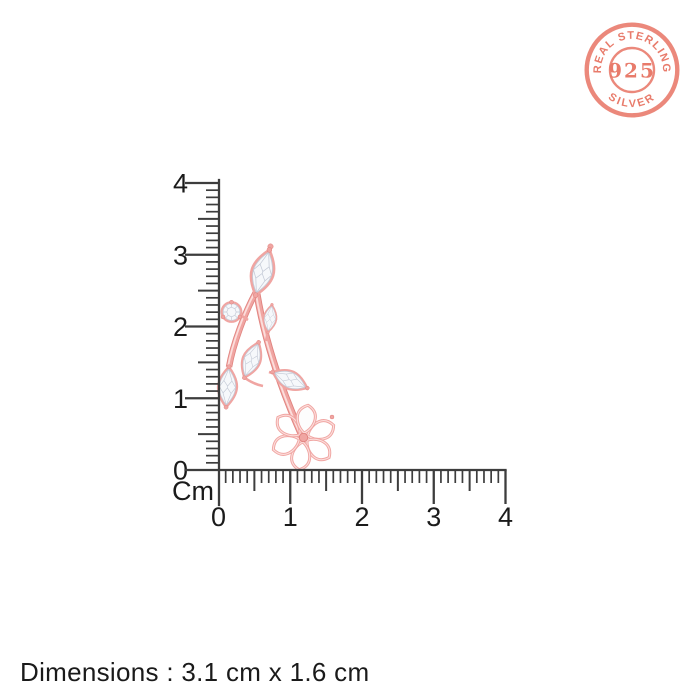 The image size is (700, 700). What do you see at coordinates (262, 272) in the screenshot?
I see `marquise-stone-top` at bounding box center [262, 272].